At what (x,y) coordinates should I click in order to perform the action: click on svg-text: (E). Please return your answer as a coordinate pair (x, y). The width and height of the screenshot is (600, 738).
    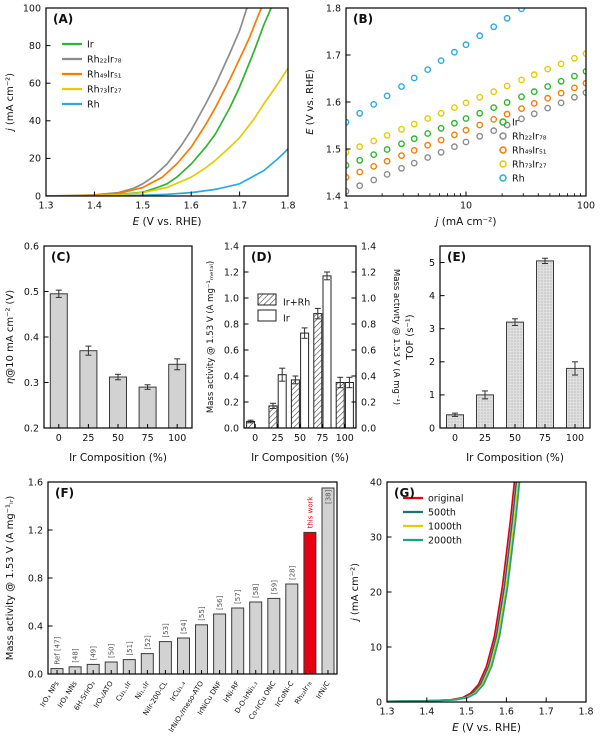
    Looking at the image, I should click on (456, 257).